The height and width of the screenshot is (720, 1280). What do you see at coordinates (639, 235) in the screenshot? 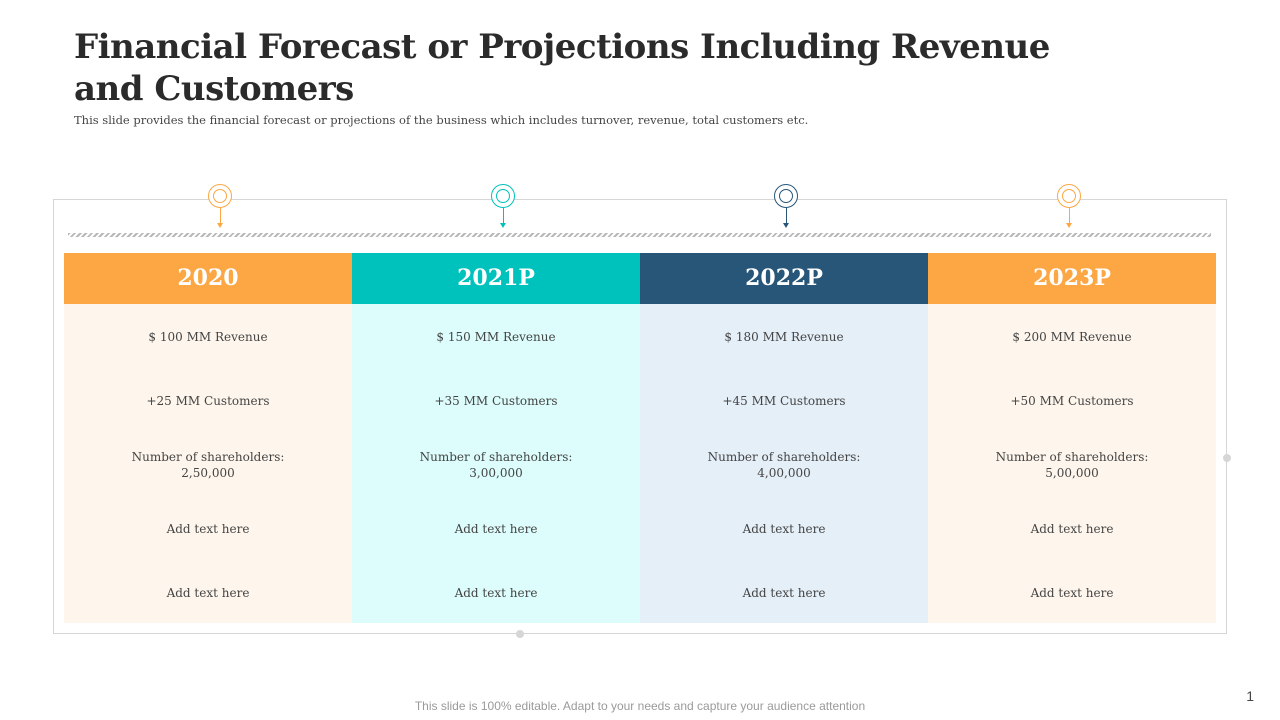
I see `dashed-divider` at bounding box center [639, 235].